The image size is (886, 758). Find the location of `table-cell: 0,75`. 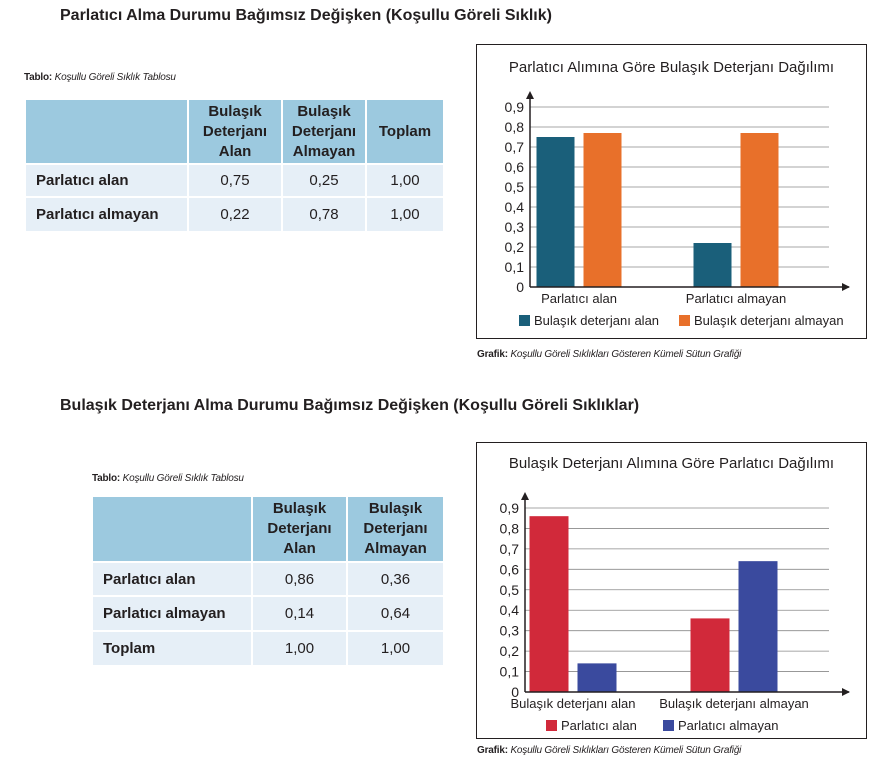

table-cell: 0,75 is located at coordinates (234, 180).